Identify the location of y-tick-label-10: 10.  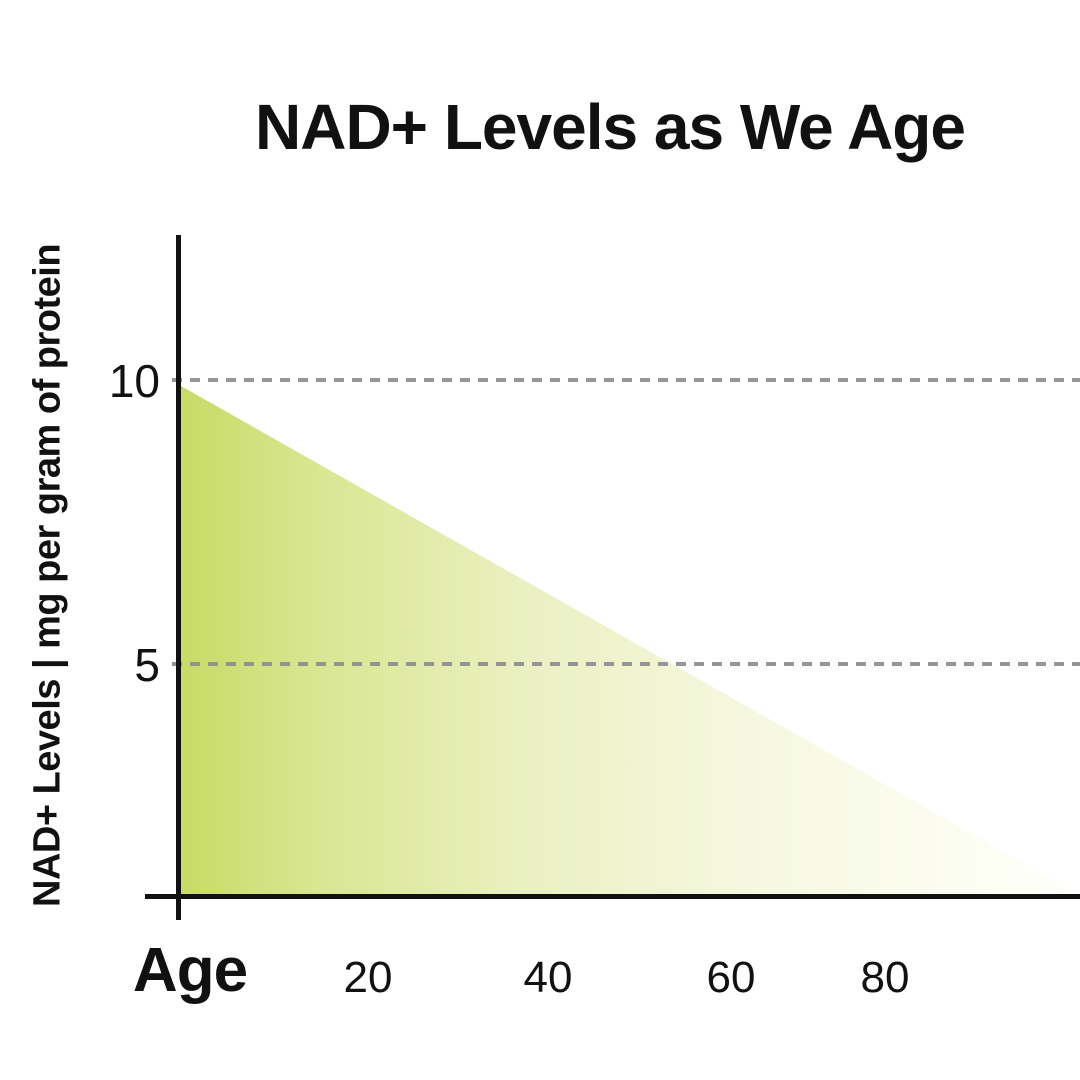
(134, 381).